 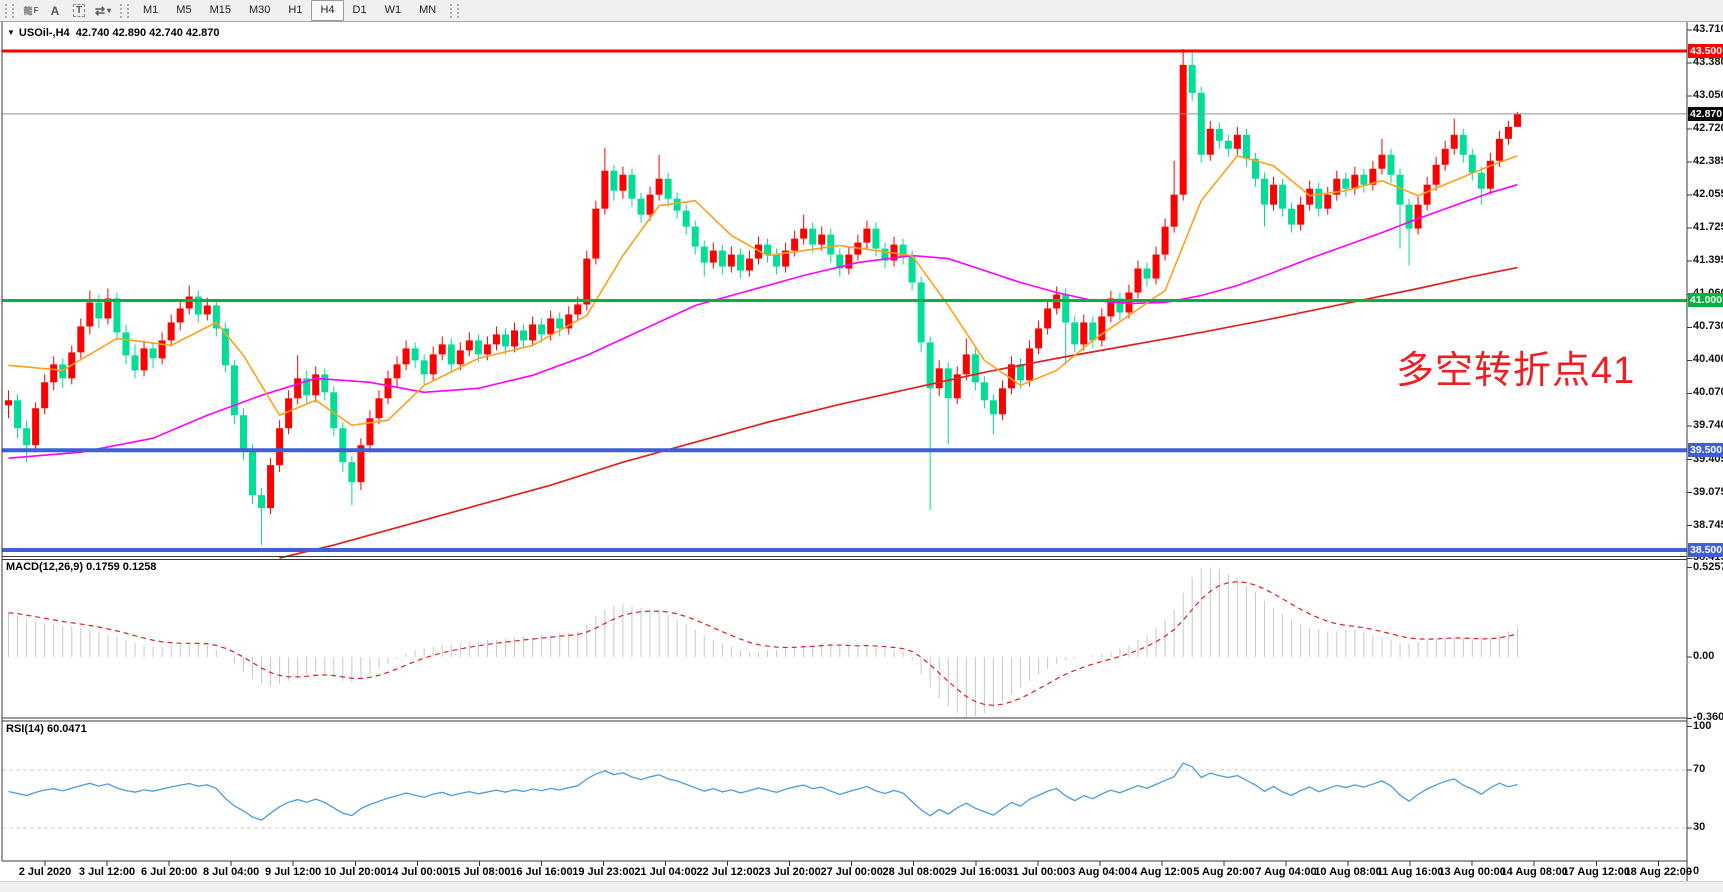 I want to click on text-box-tool-icon: T, so click(x=79, y=11).